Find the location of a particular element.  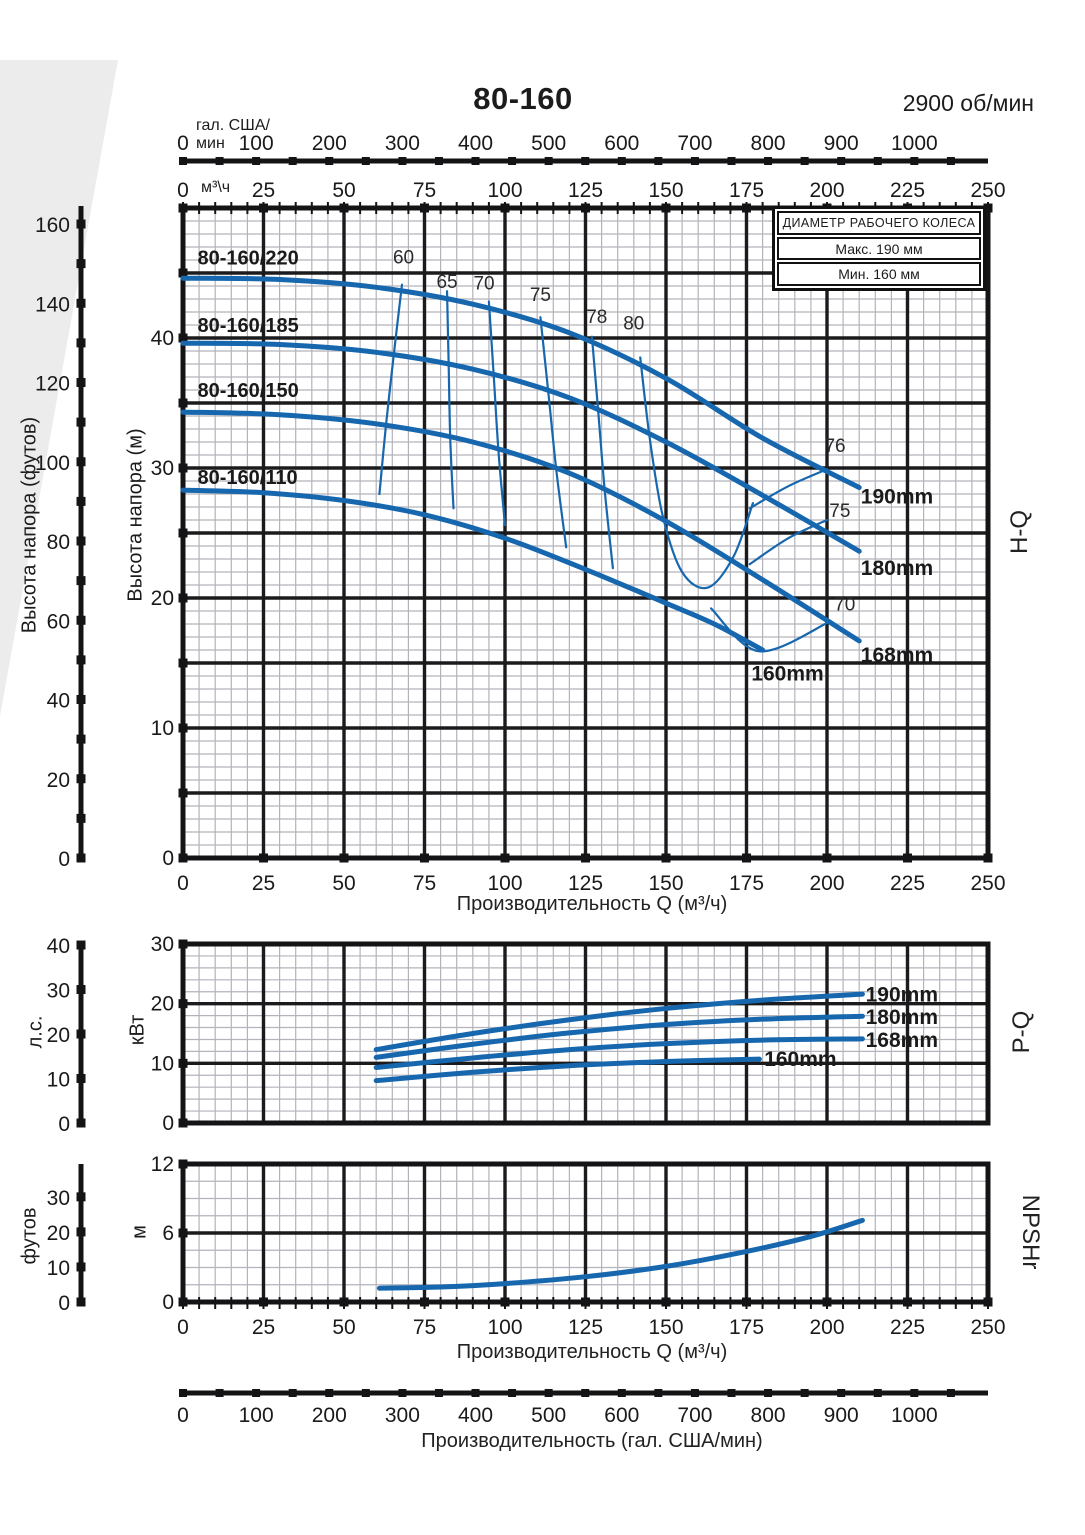

q-bottom-tick-label: 100 is located at coordinates (504, 883).